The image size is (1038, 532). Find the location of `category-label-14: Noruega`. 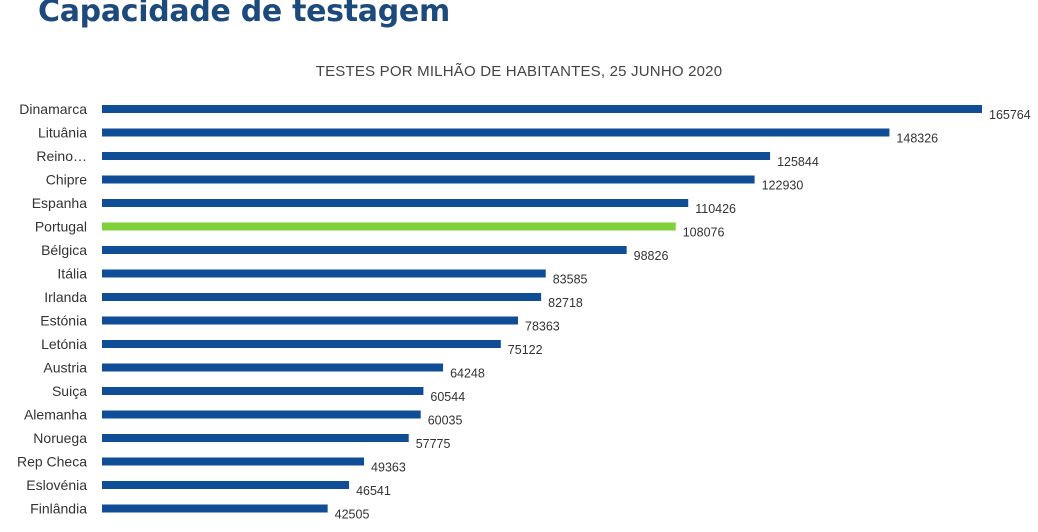

category-label-14: Noruega is located at coordinates (60, 438).